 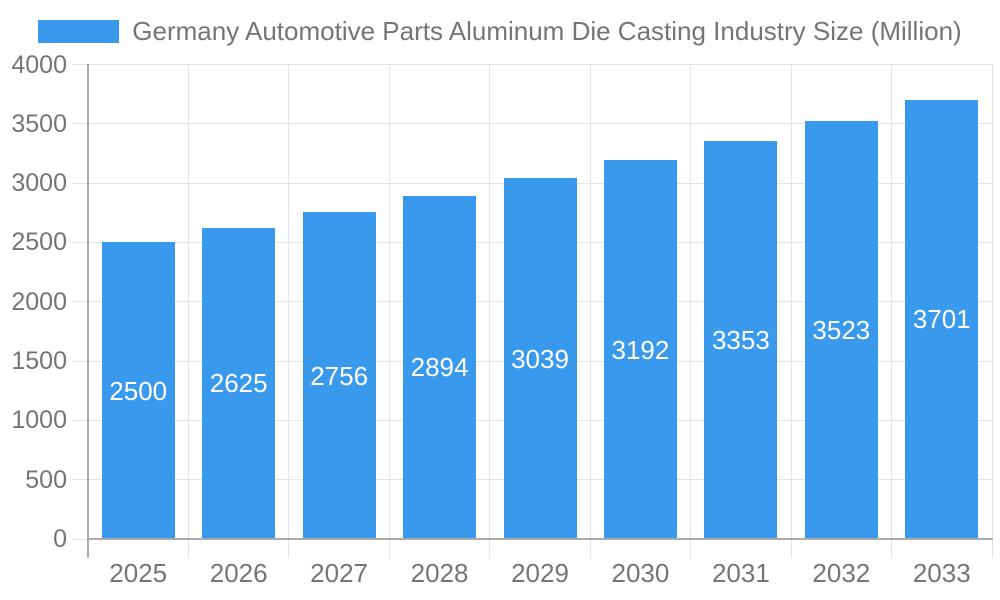 I want to click on bar-2025: 2500, so click(x=138, y=390).